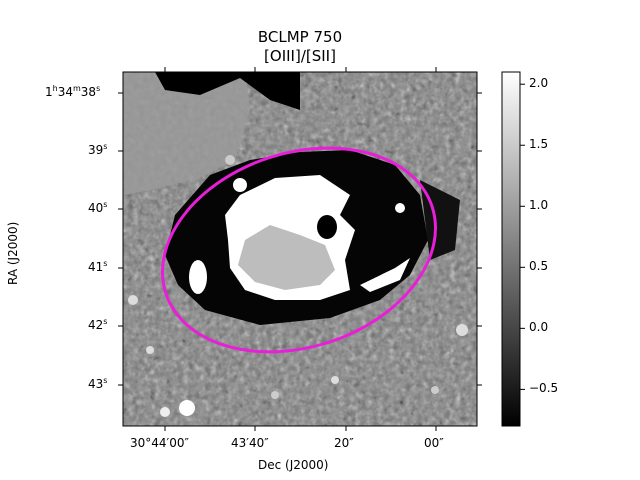  Describe the element at coordinates (286, 257) in the screenshot. I see `core-gray-interior` at that location.